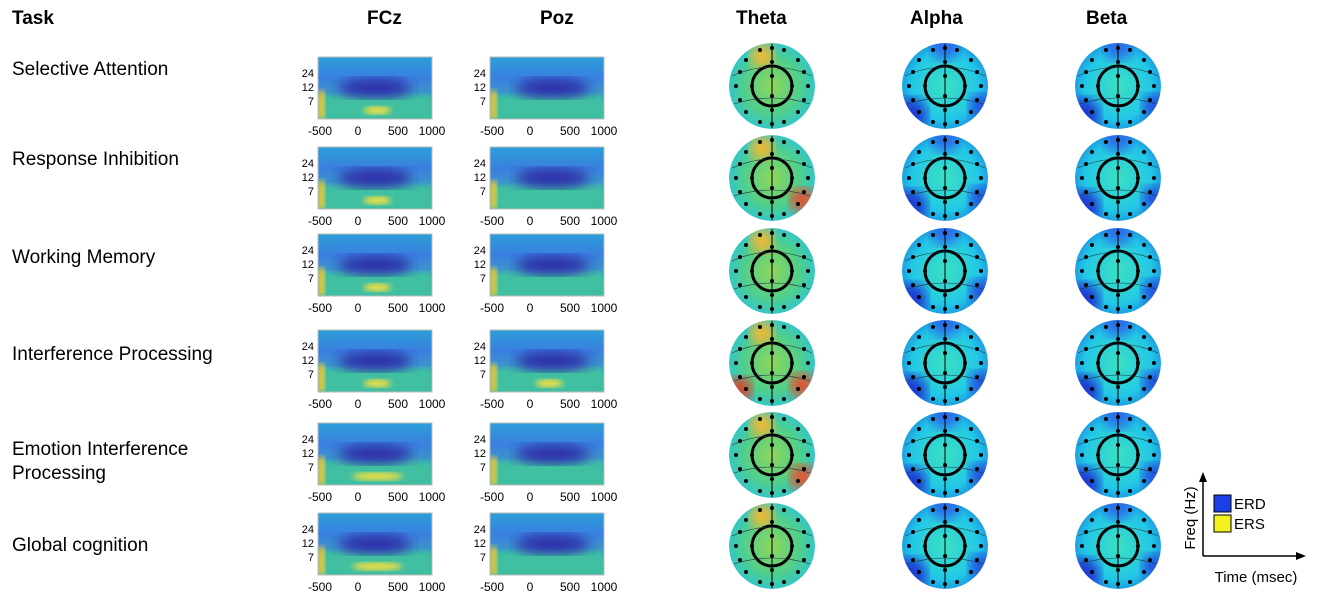 This screenshot has width=1320, height=595. I want to click on x-tick-label: 0, so click(358, 587).